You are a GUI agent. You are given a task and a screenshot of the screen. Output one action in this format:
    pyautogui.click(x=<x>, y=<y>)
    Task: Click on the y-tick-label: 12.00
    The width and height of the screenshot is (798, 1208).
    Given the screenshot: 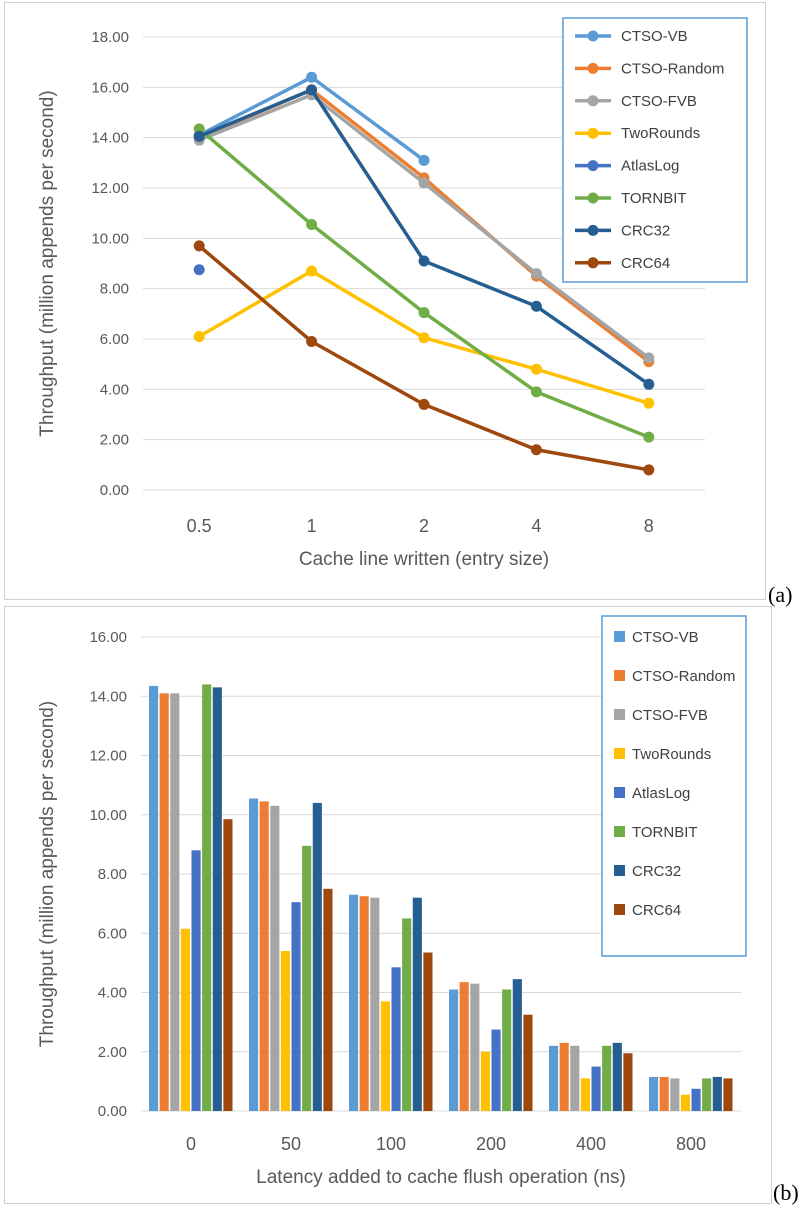 What is the action you would take?
    pyautogui.click(x=110, y=188)
    